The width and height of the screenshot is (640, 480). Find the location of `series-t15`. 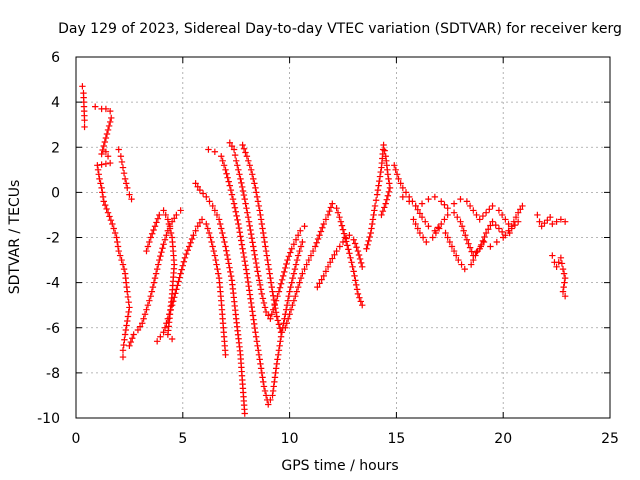

series-t15 is located at coordinates (461, 244).